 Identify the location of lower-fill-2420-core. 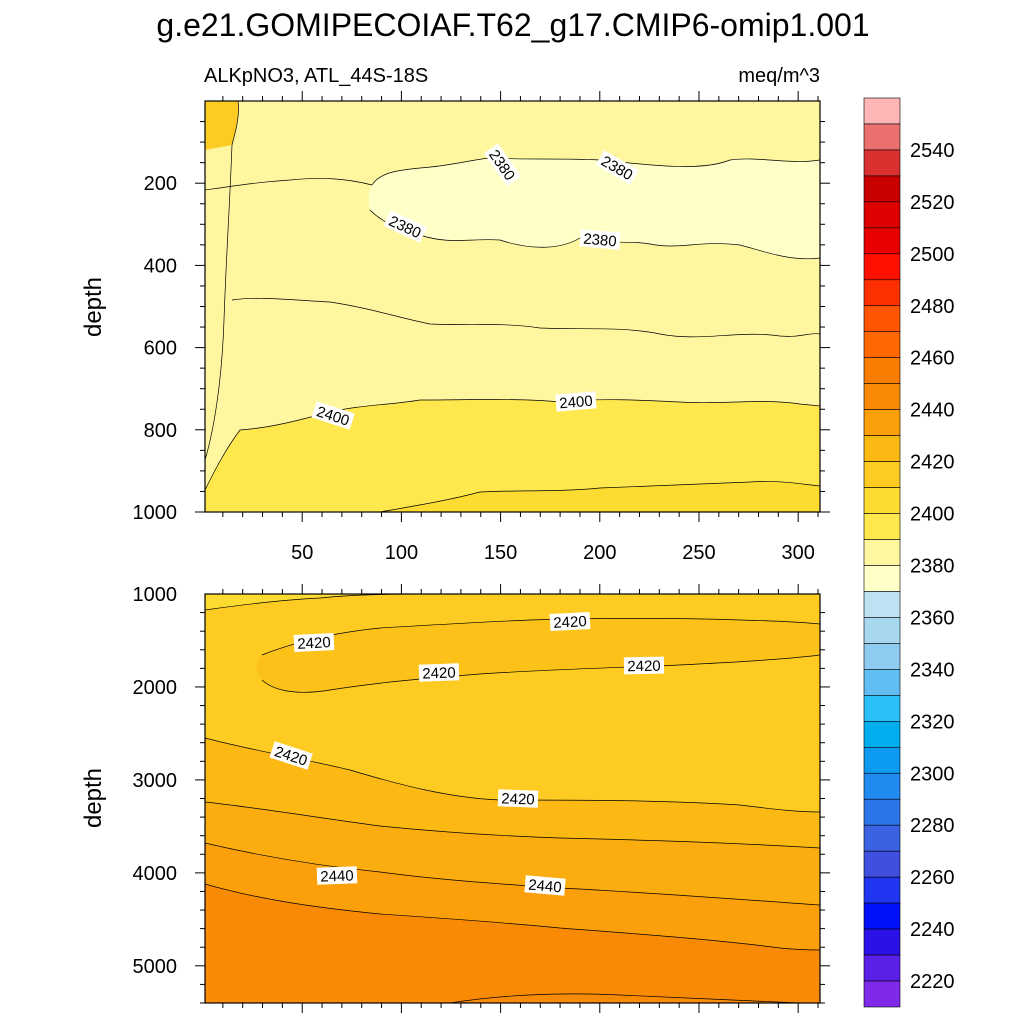
(538, 655).